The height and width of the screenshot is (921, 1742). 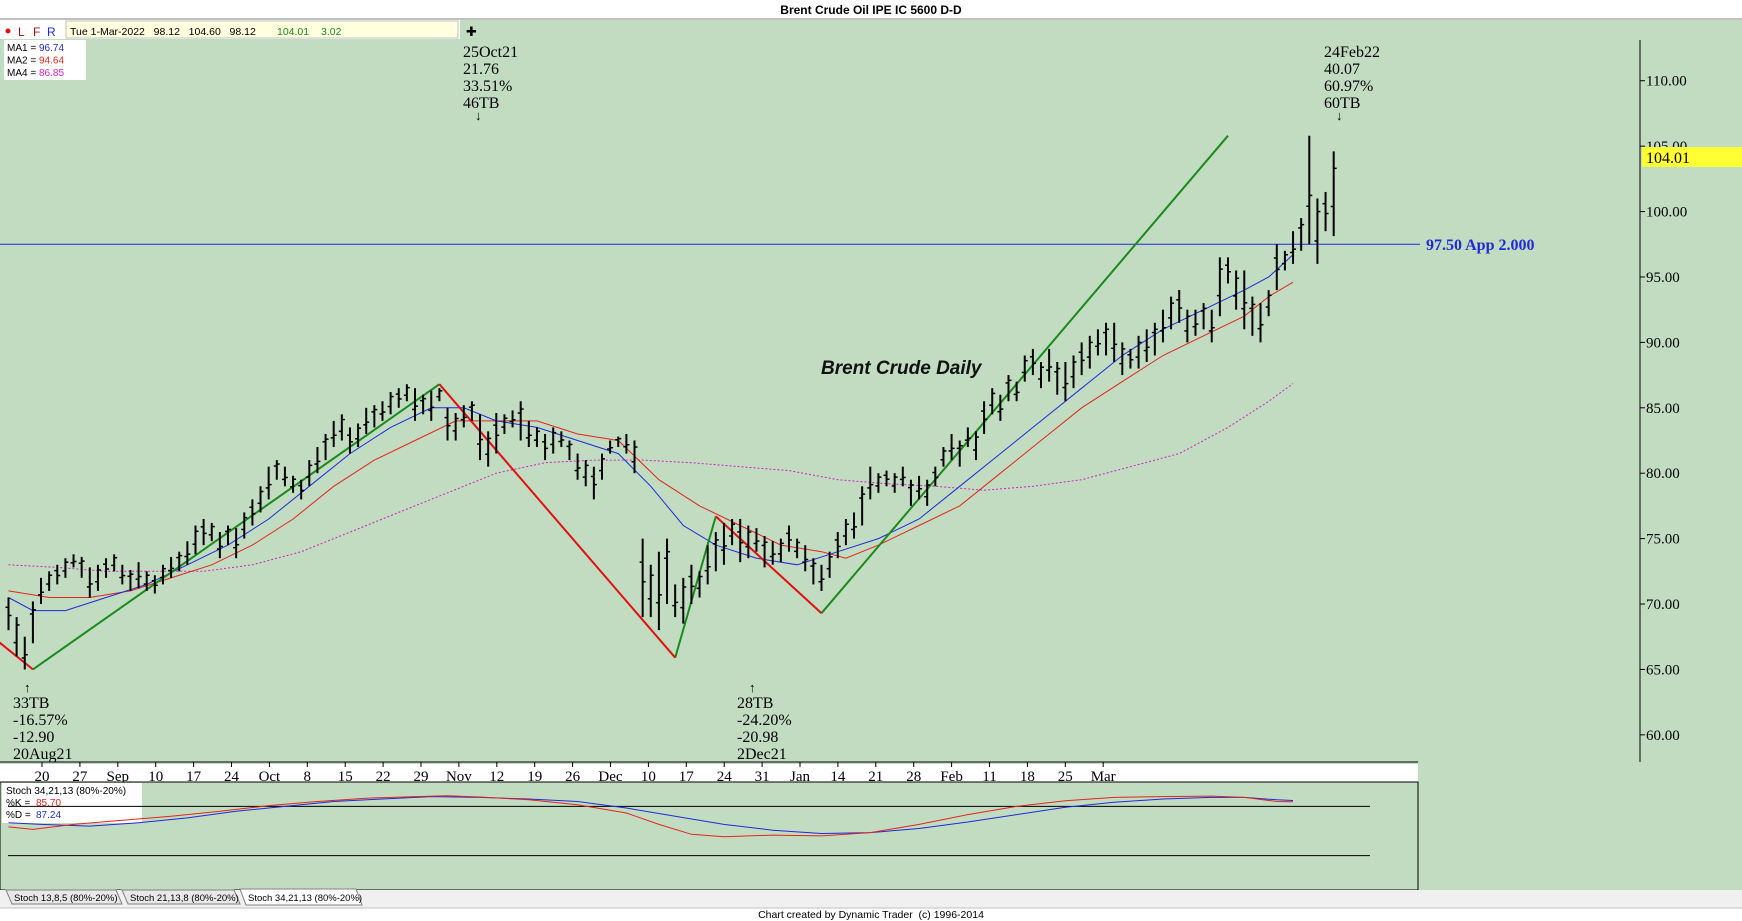 What do you see at coordinates (1663, 605) in the screenshot?
I see `y-tick-label: 70.00` at bounding box center [1663, 605].